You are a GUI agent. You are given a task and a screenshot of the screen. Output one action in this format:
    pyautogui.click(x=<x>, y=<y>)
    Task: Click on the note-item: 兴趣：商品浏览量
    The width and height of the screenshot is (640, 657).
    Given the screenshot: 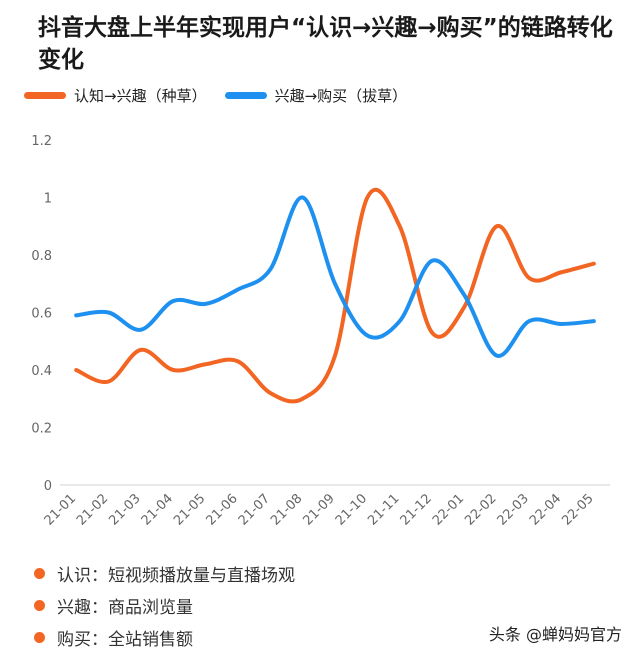 What is the action you would take?
    pyautogui.click(x=164, y=605)
    